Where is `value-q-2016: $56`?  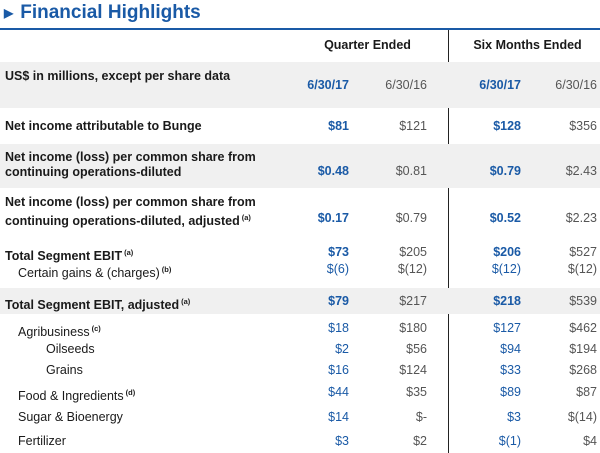
value-q-2016: $56 is located at coordinates (416, 349).